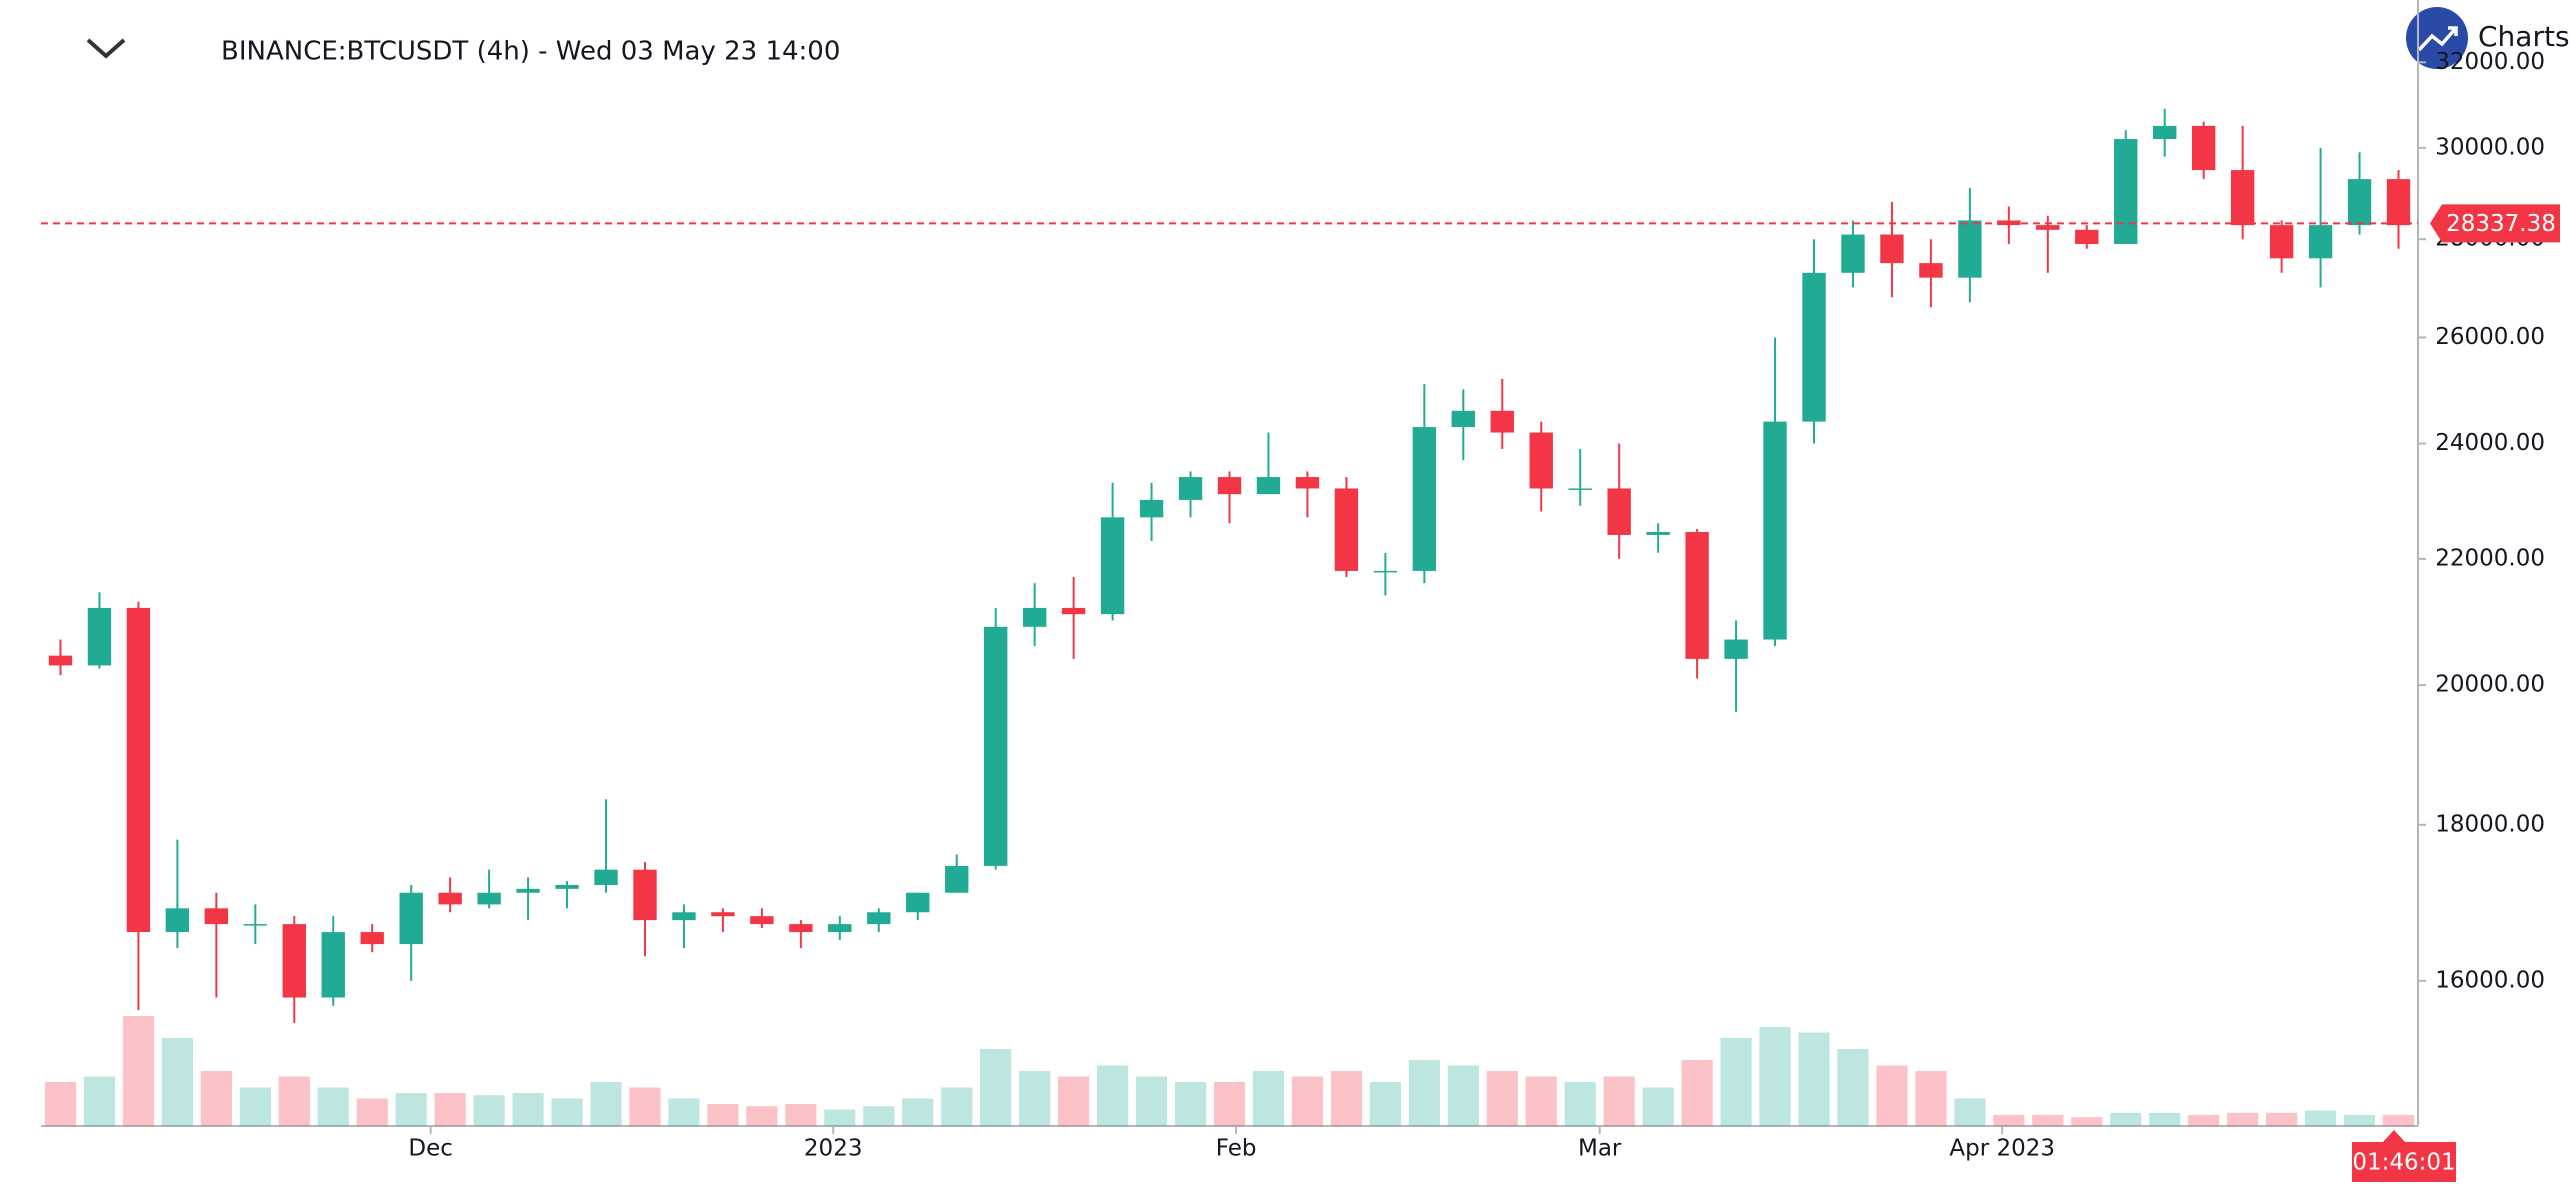 Image resolution: width=2570 pixels, height=1192 pixels. Describe the element at coordinates (2394, 1136) in the screenshot. I see `countdown-pointer` at that location.